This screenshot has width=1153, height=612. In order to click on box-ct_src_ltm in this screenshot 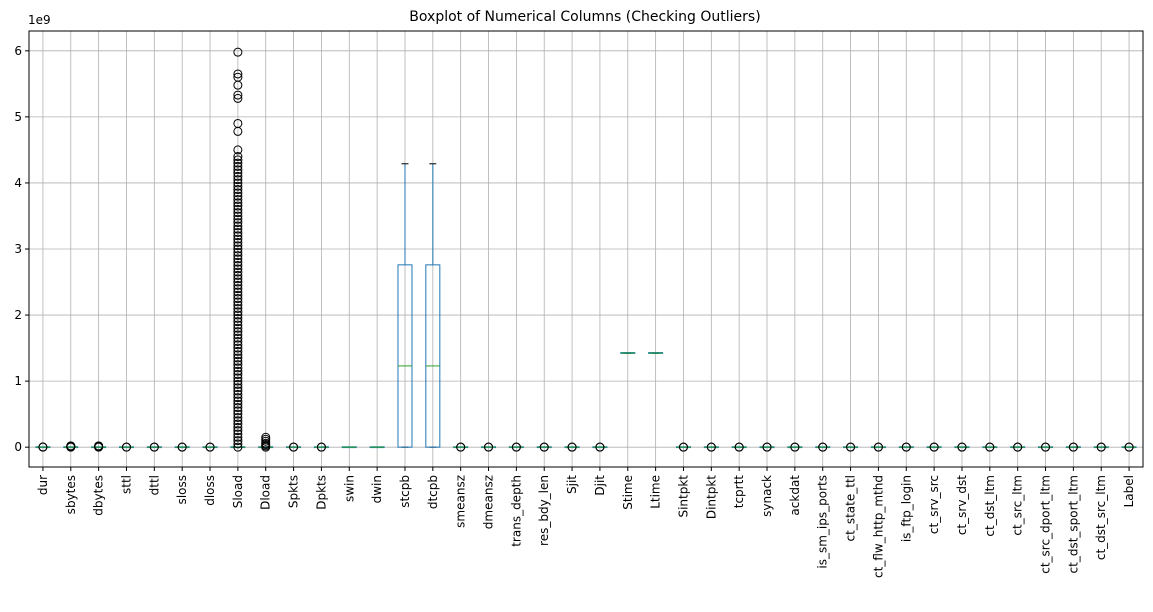, I will do `click(1018, 447)`.